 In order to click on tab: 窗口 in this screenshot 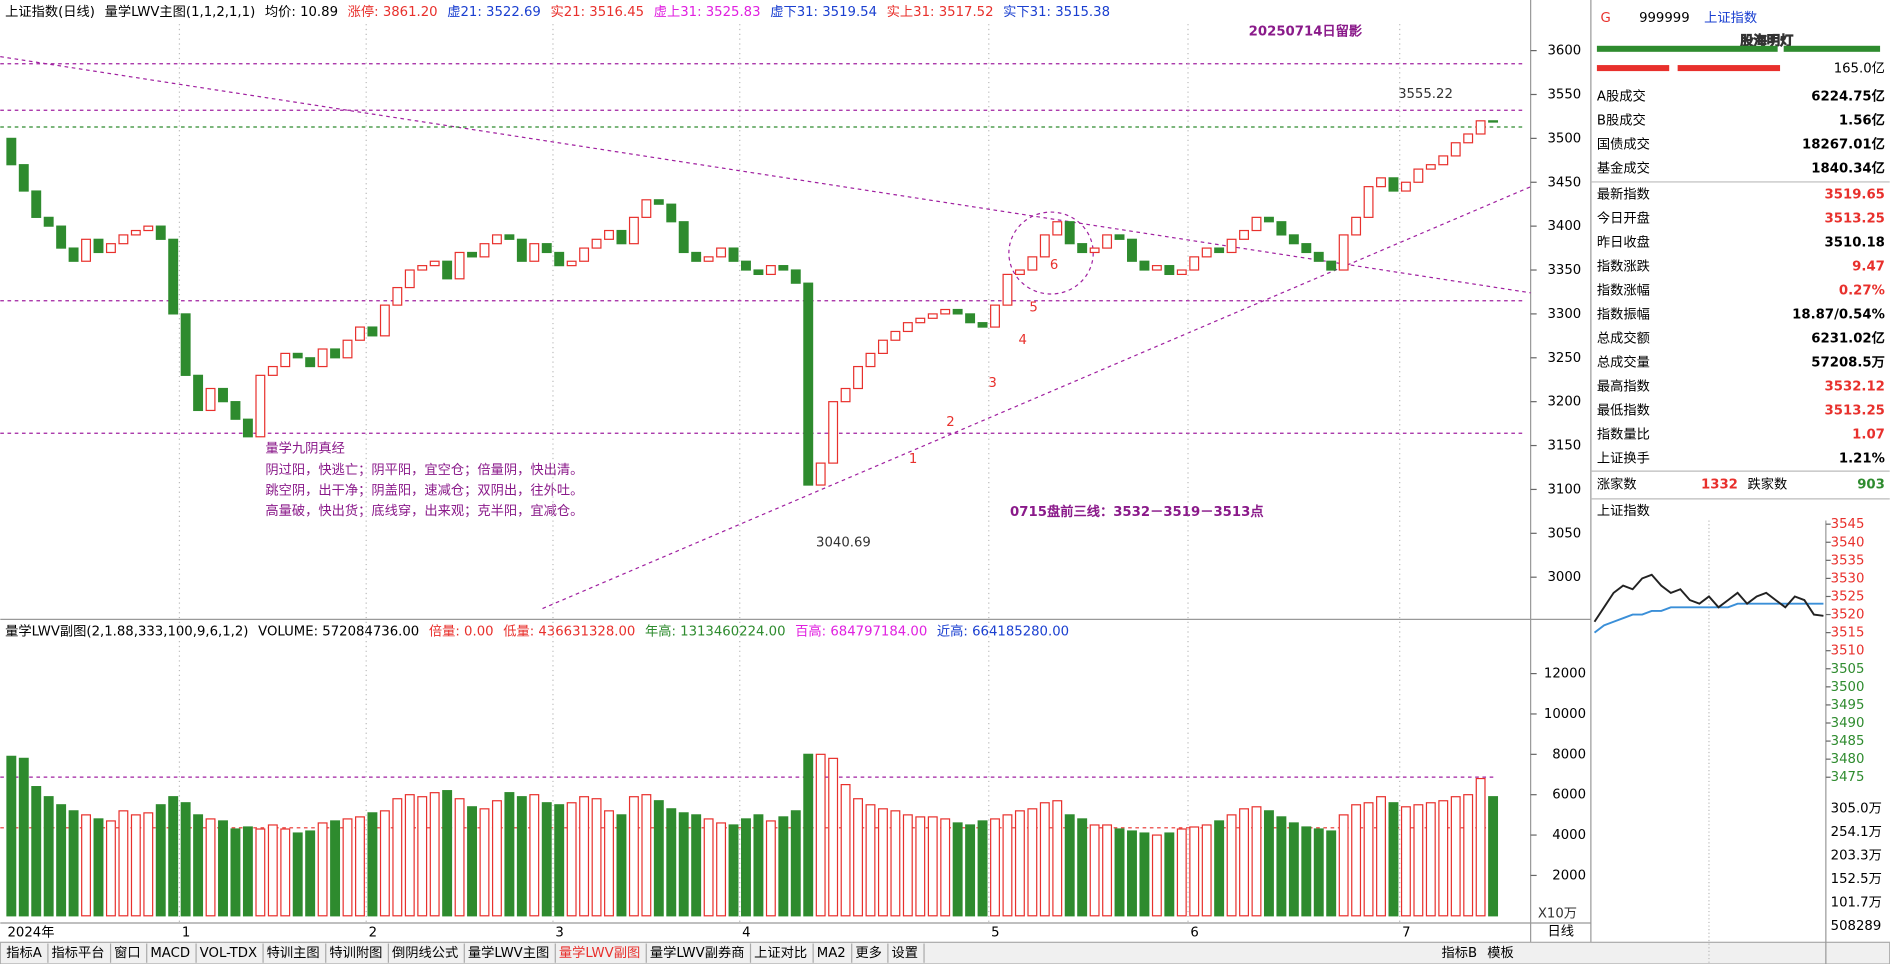, I will do `click(127, 952)`.